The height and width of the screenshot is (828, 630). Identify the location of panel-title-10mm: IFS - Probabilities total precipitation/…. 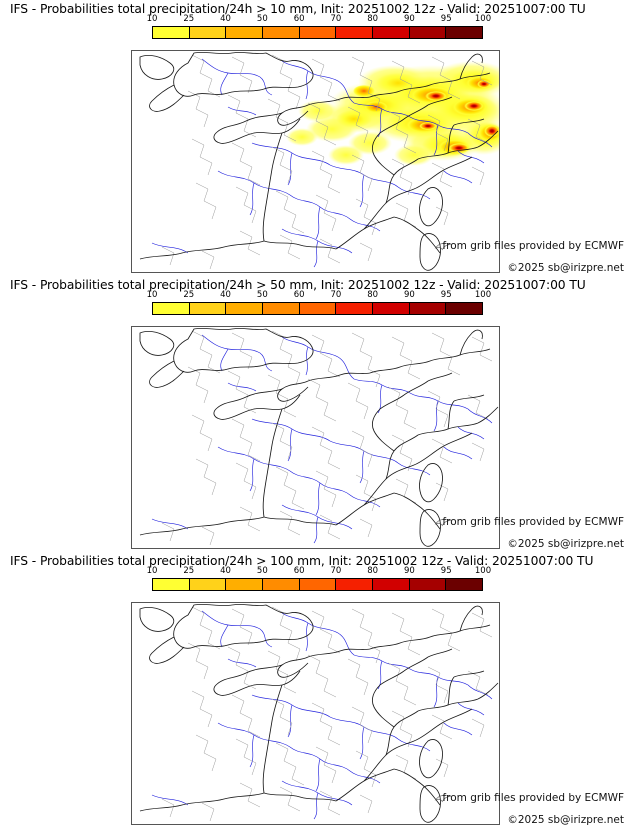
(298, 9).